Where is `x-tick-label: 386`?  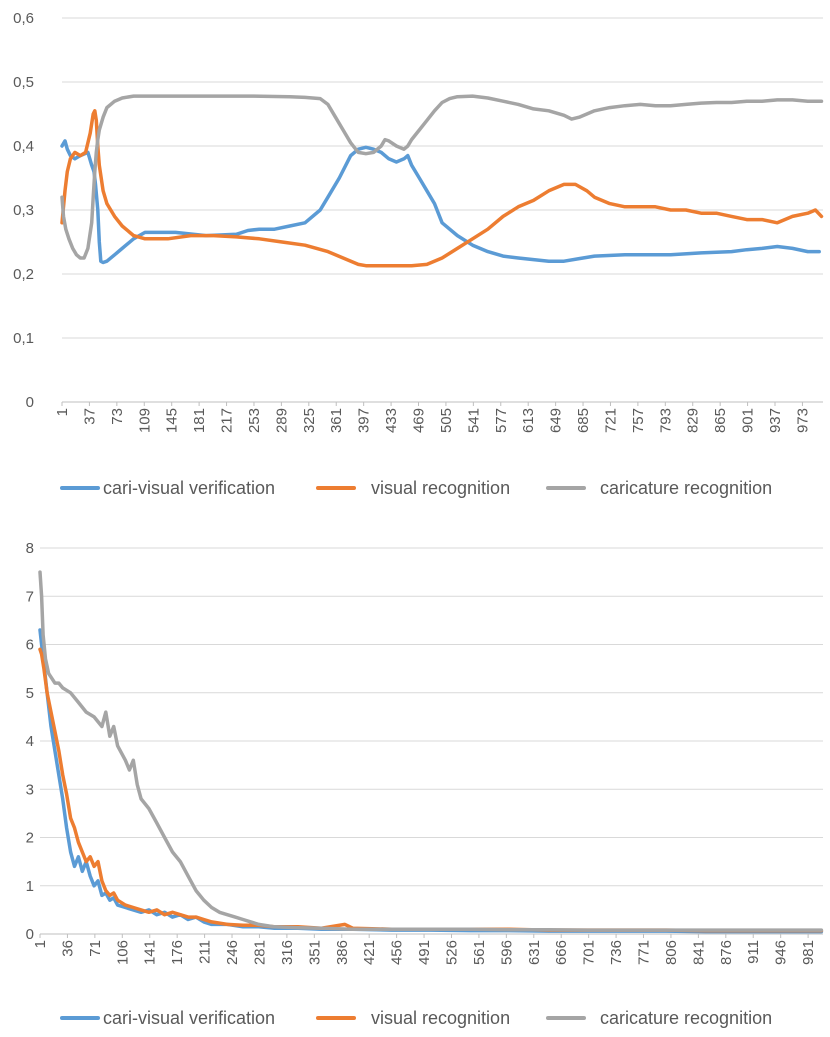 x-tick-label: 386 is located at coordinates (342, 952).